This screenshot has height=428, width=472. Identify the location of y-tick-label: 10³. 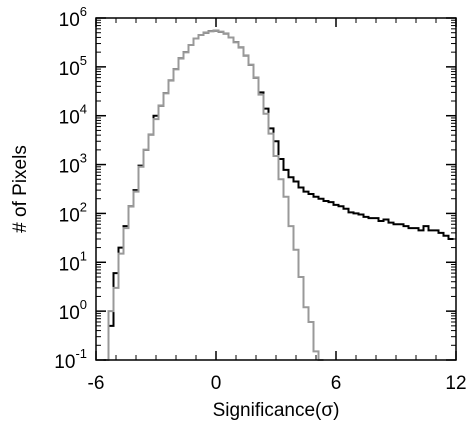
(73, 164).